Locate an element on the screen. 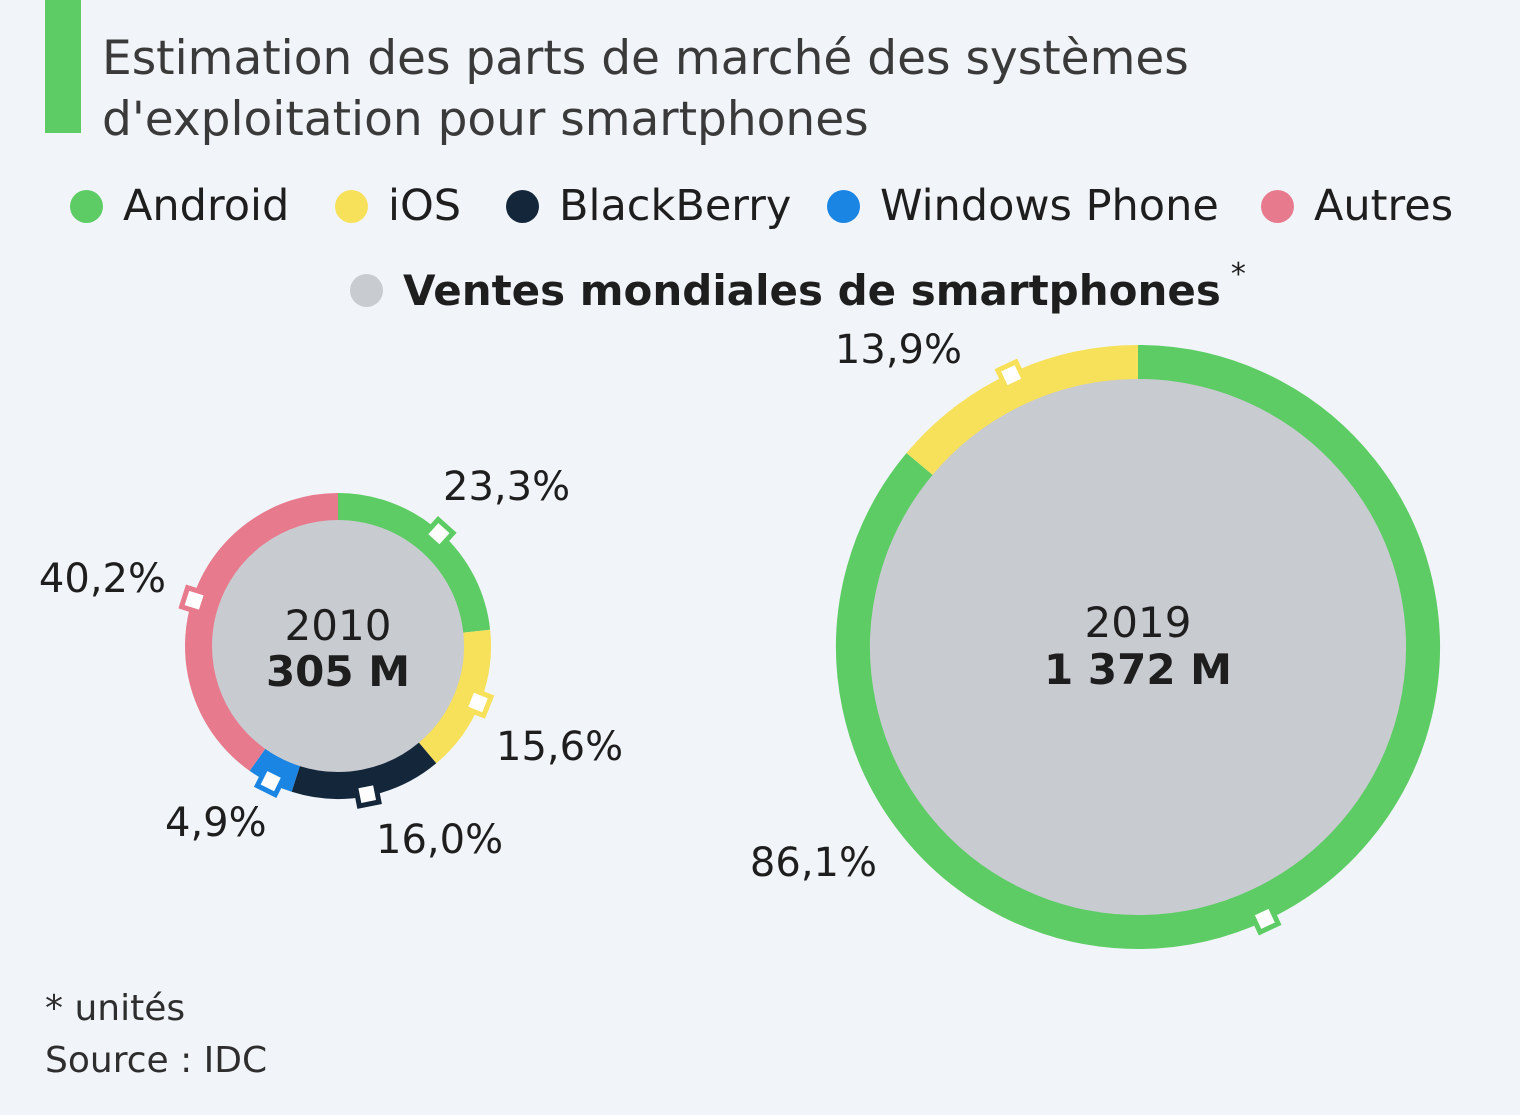  marker-ios-2019 is located at coordinates (1011, 375).